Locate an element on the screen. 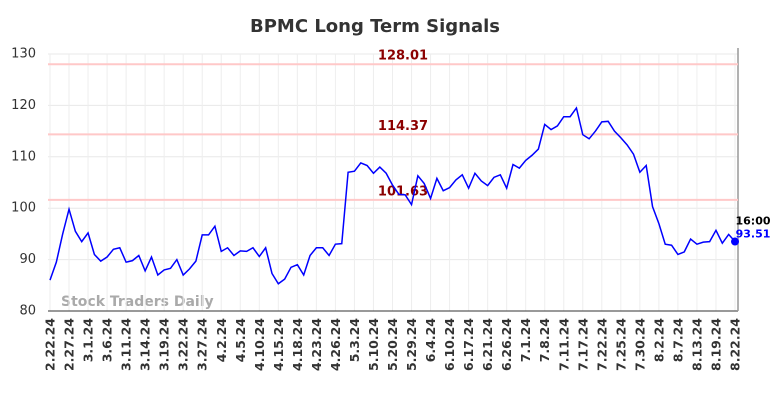 This screenshot has width=784, height=402. x-tick-label: 4.26.24 is located at coordinates (335, 344).